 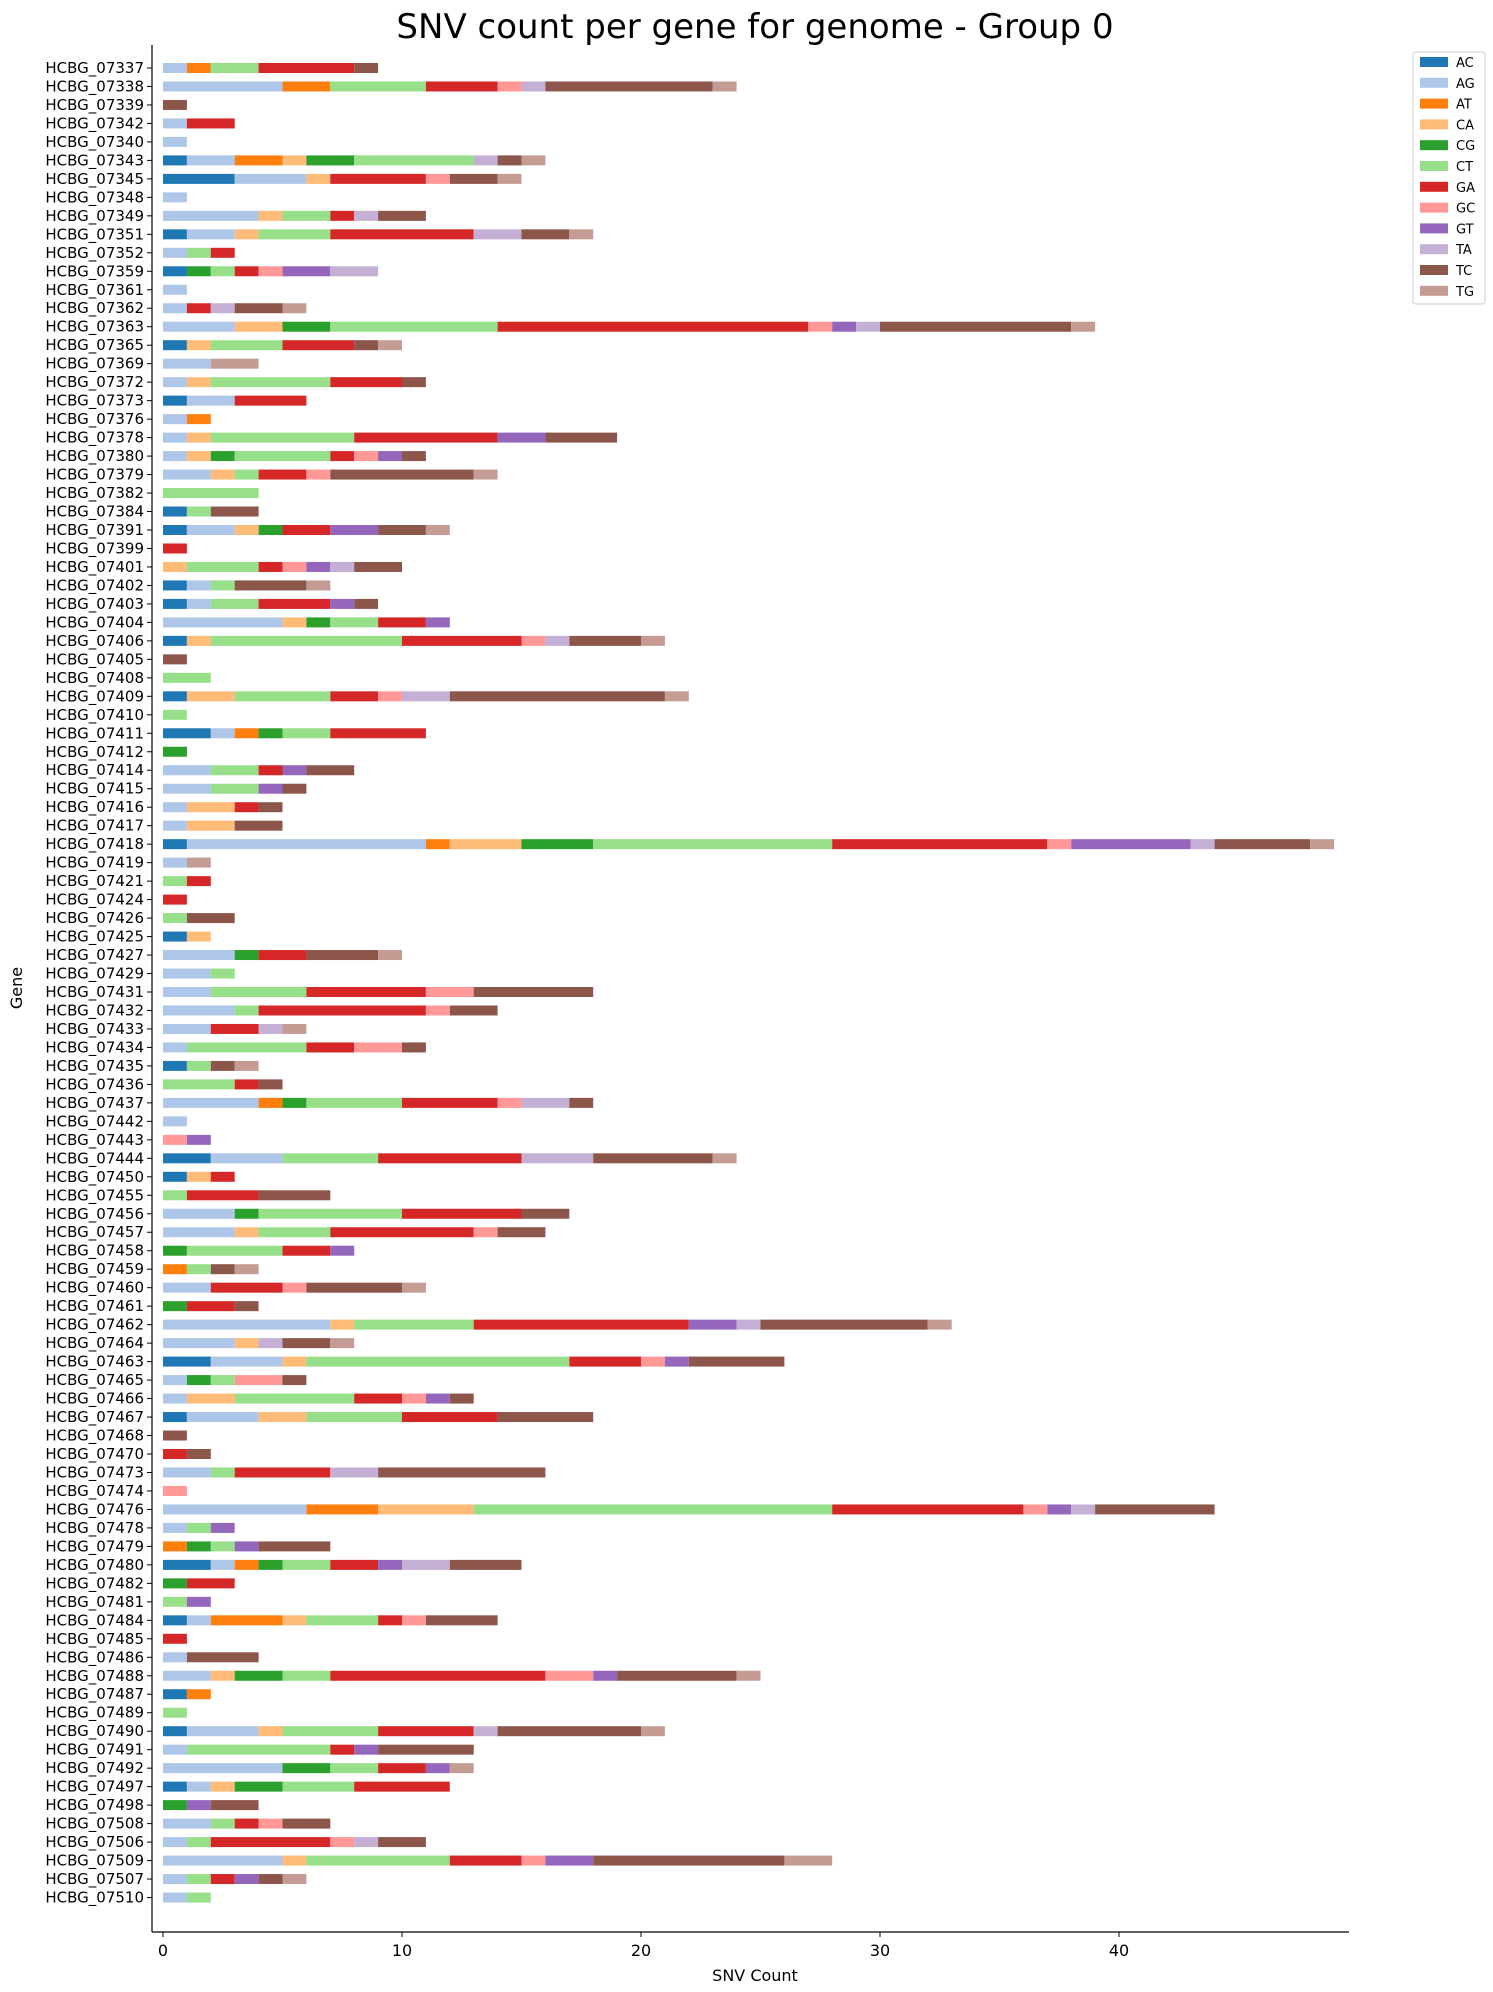 What do you see at coordinates (1434, 166) in the screenshot?
I see `legend-swatch-ct` at bounding box center [1434, 166].